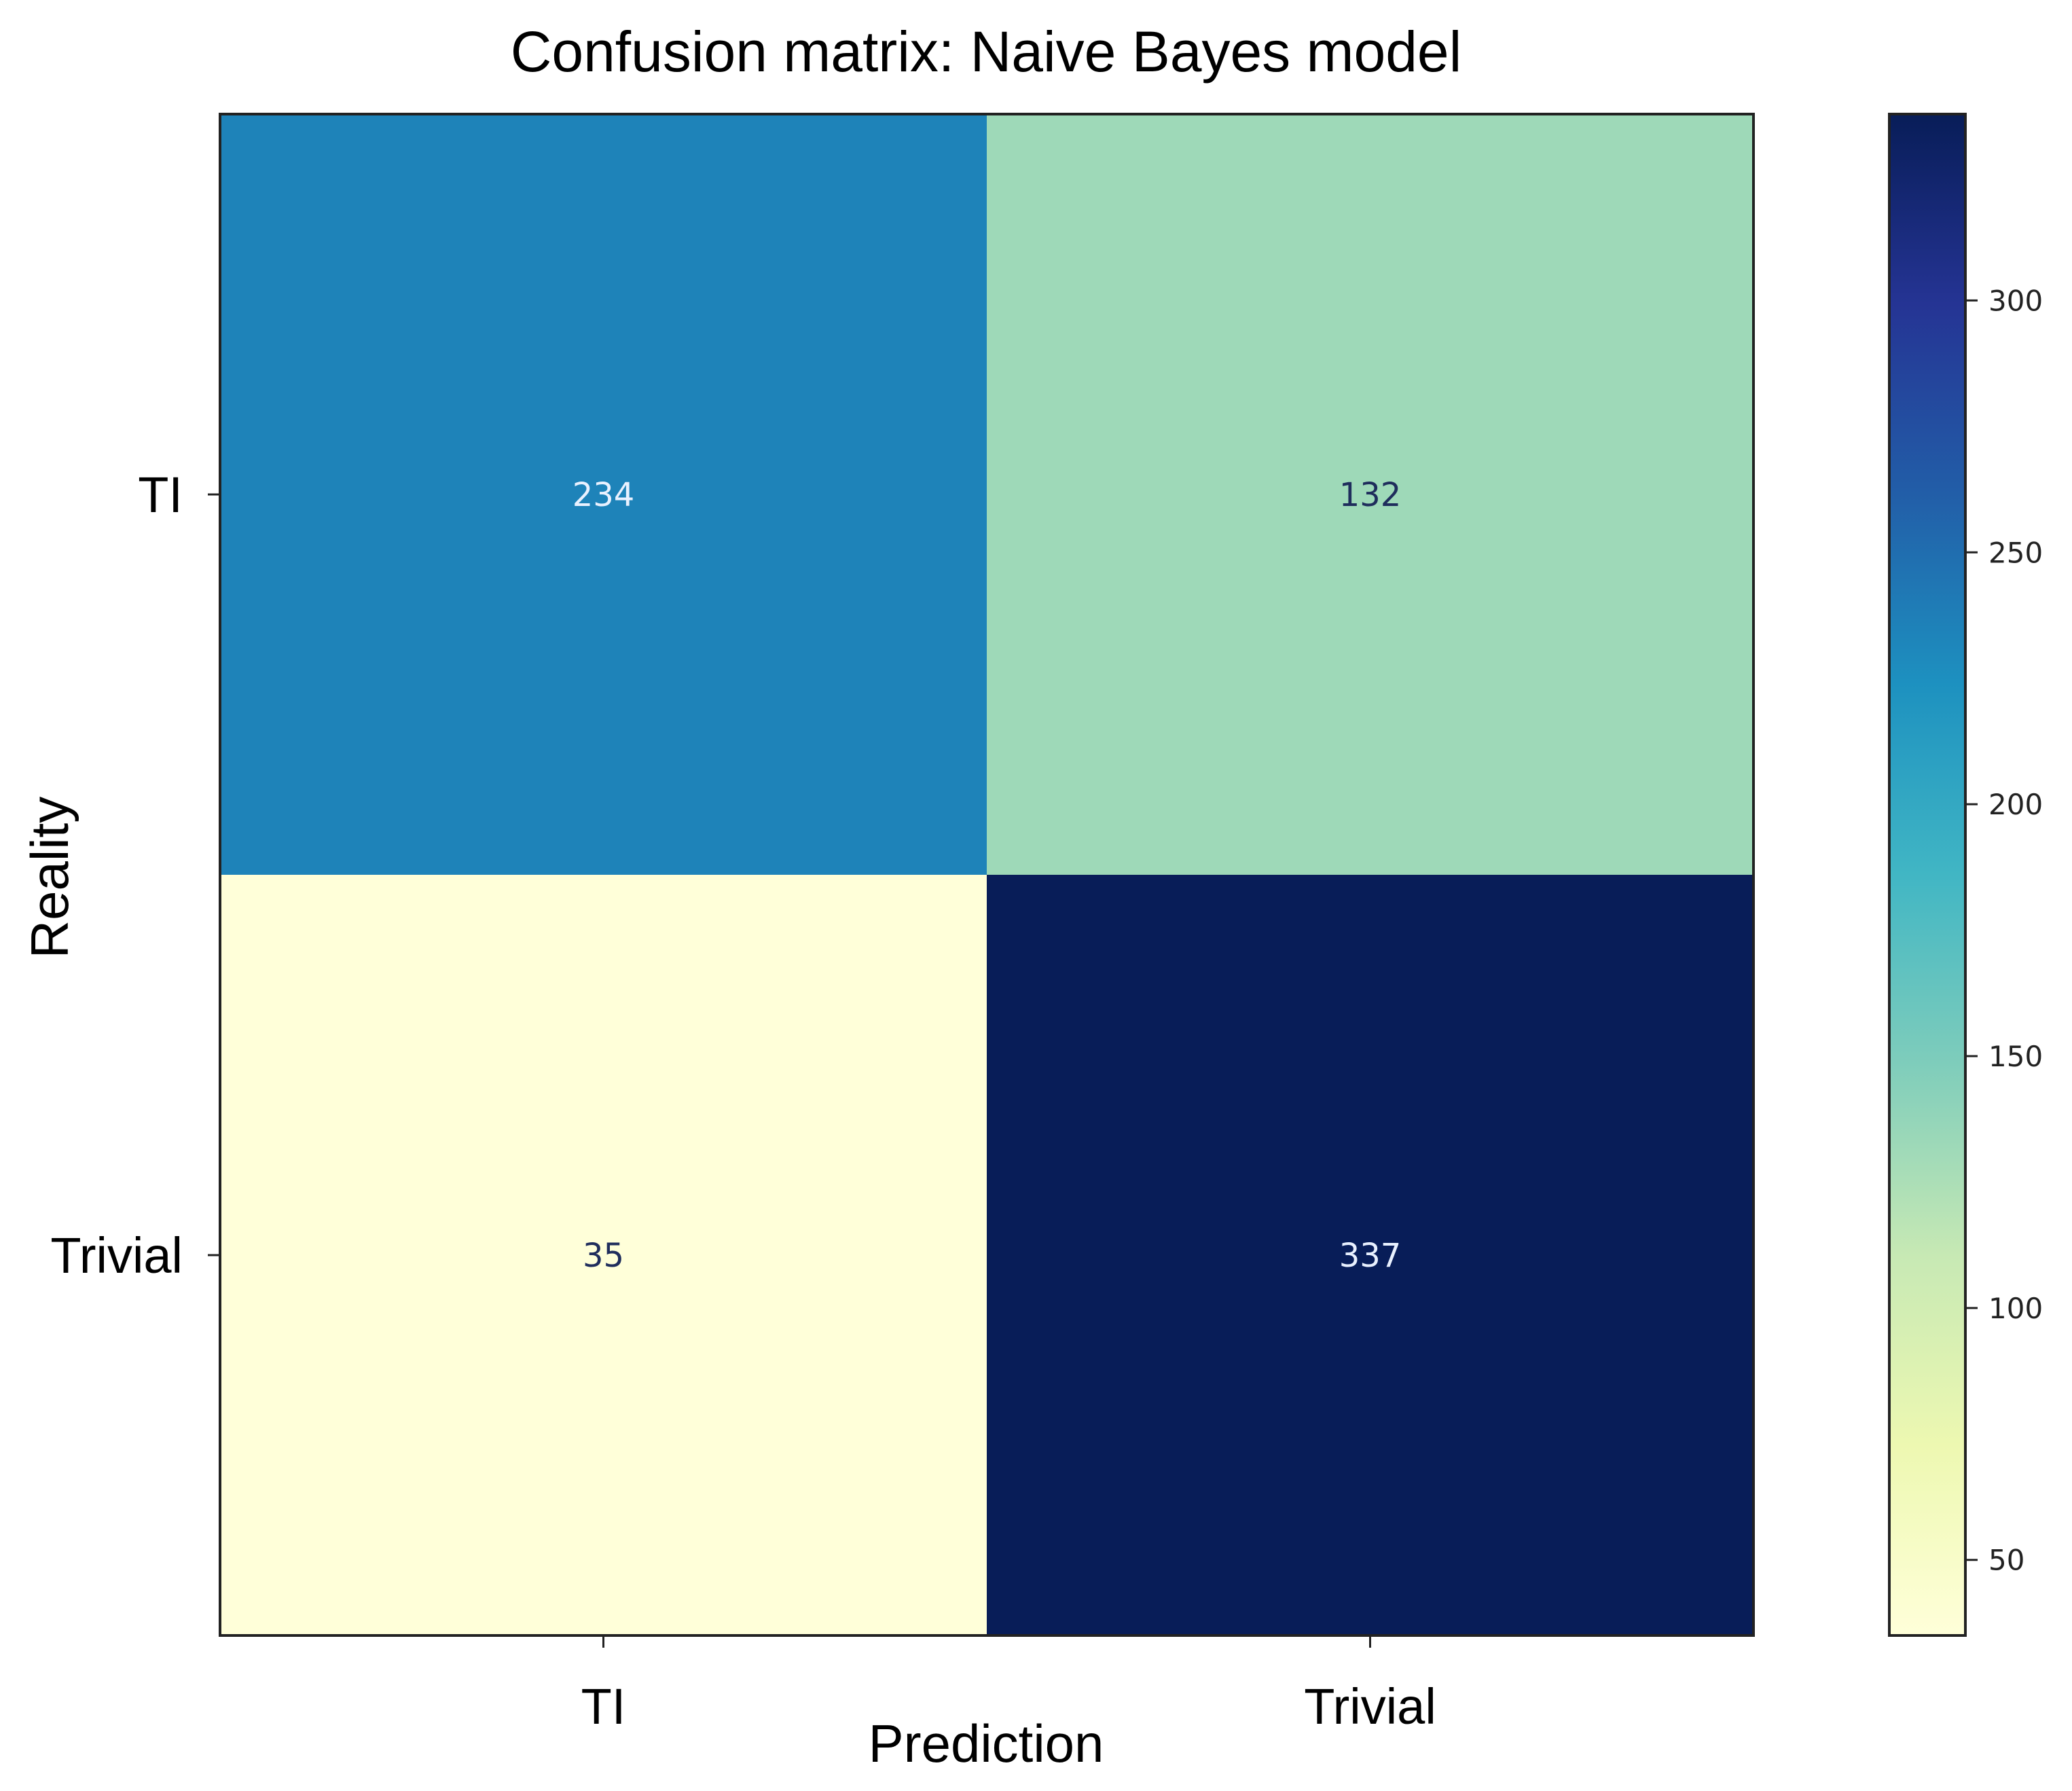  What do you see at coordinates (116, 1255) in the screenshot?
I see `y-tick-label: Trivial` at bounding box center [116, 1255].